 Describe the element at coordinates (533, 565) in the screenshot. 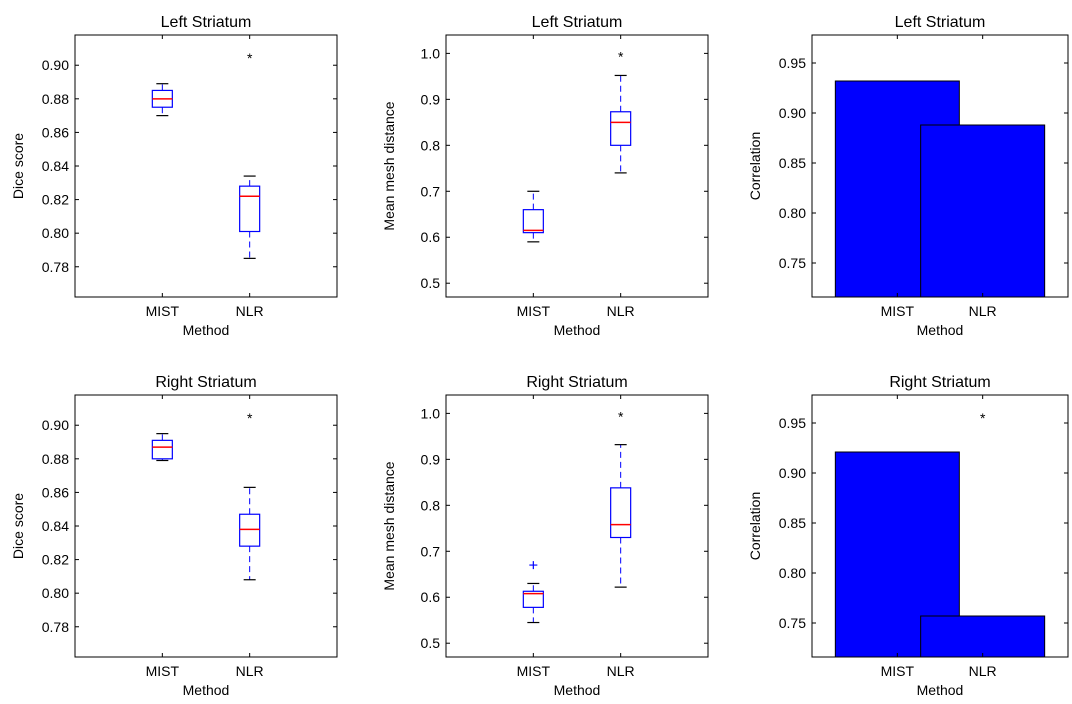

I see `outlier-marker` at that location.